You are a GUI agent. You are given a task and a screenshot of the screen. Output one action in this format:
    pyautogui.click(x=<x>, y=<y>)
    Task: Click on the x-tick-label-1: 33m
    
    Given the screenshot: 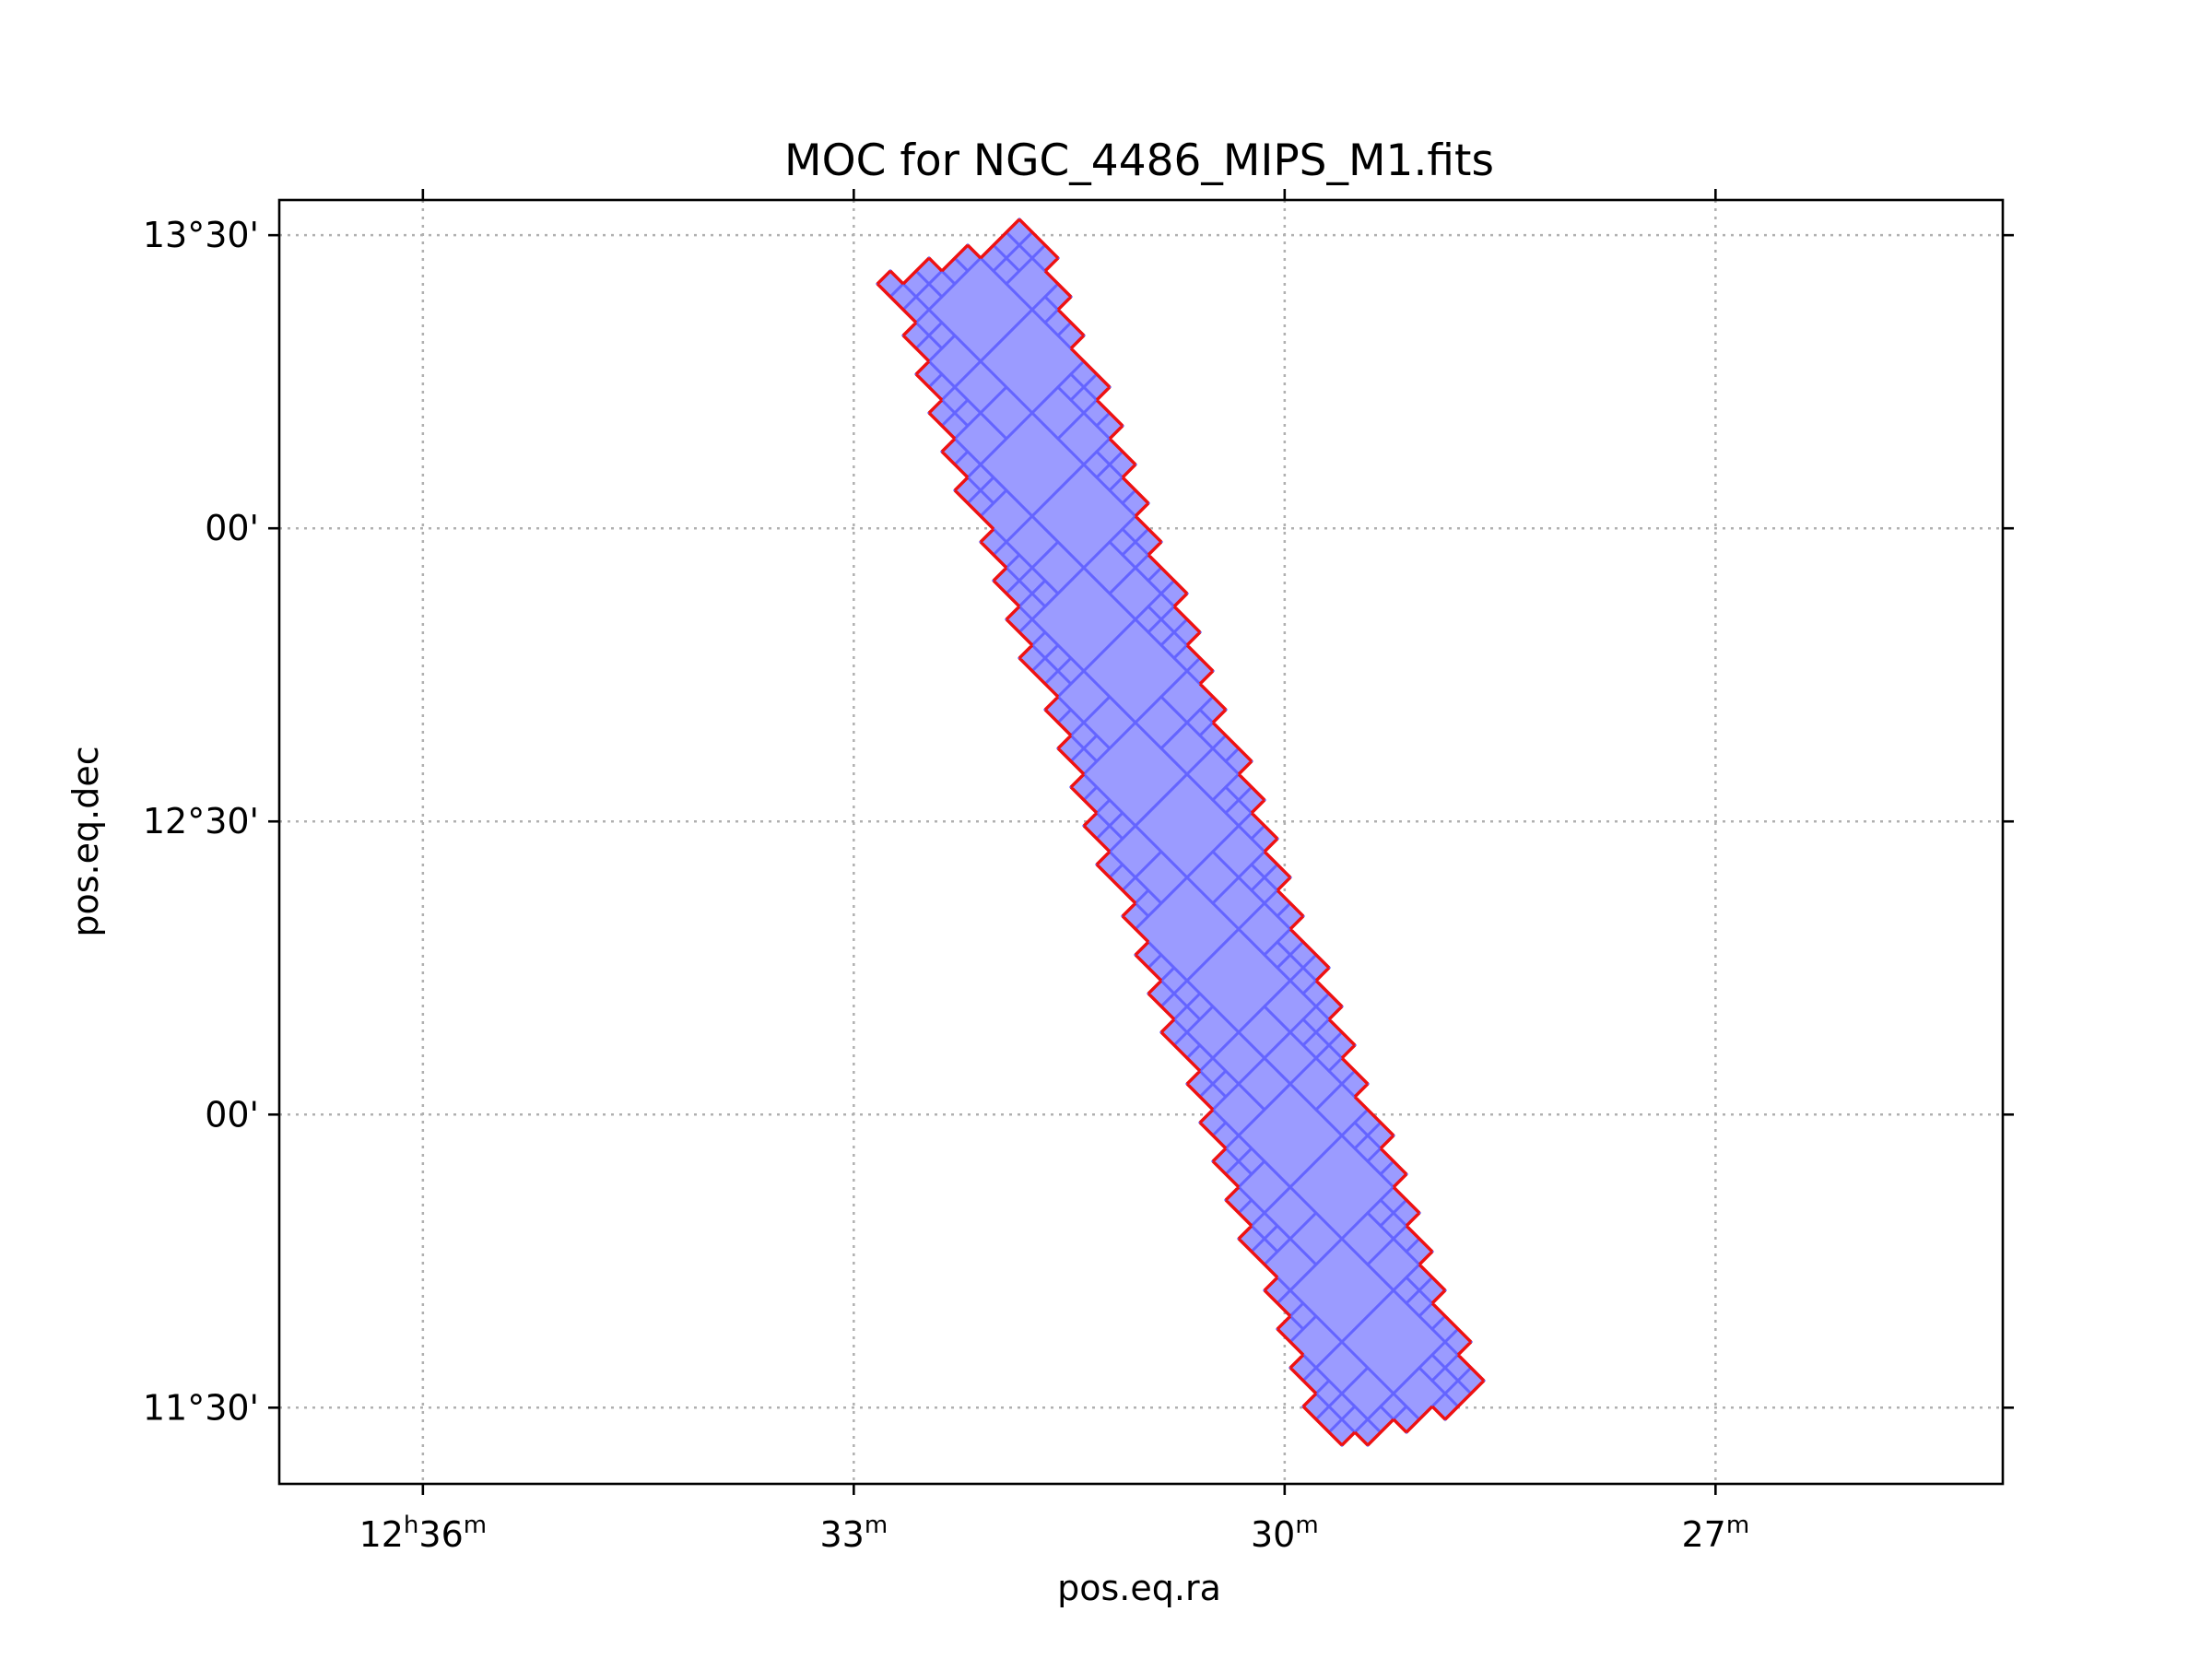 What is the action you would take?
    pyautogui.click(x=853, y=1533)
    